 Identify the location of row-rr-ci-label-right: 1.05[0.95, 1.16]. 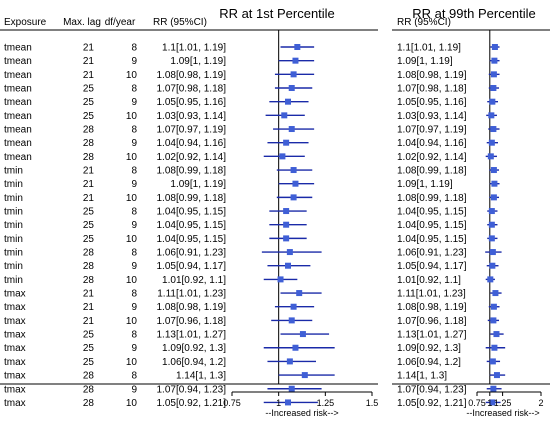
(432, 102).